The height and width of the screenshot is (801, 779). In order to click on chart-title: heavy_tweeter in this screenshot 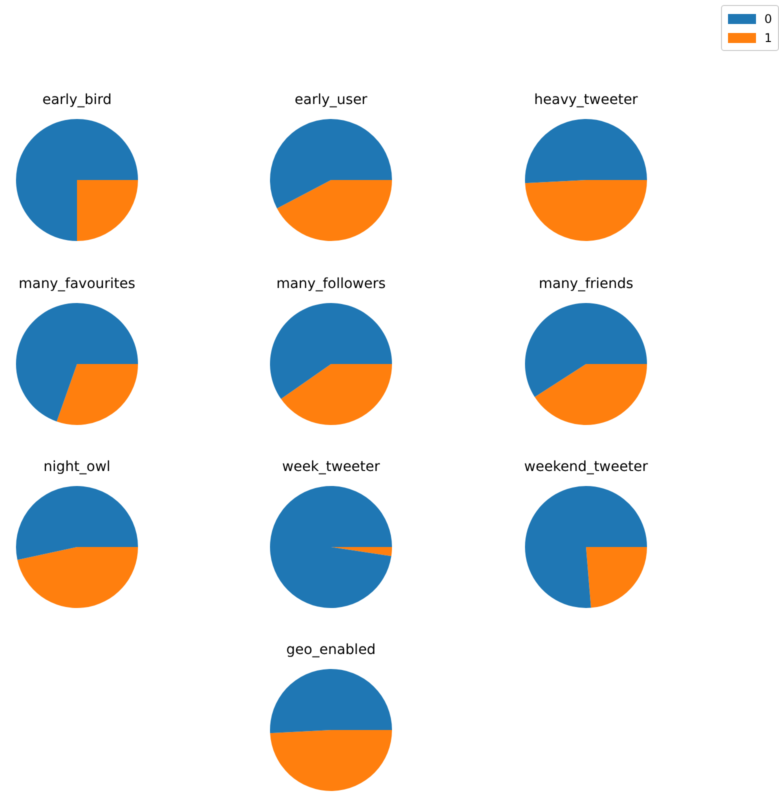, I will do `click(586, 100)`.